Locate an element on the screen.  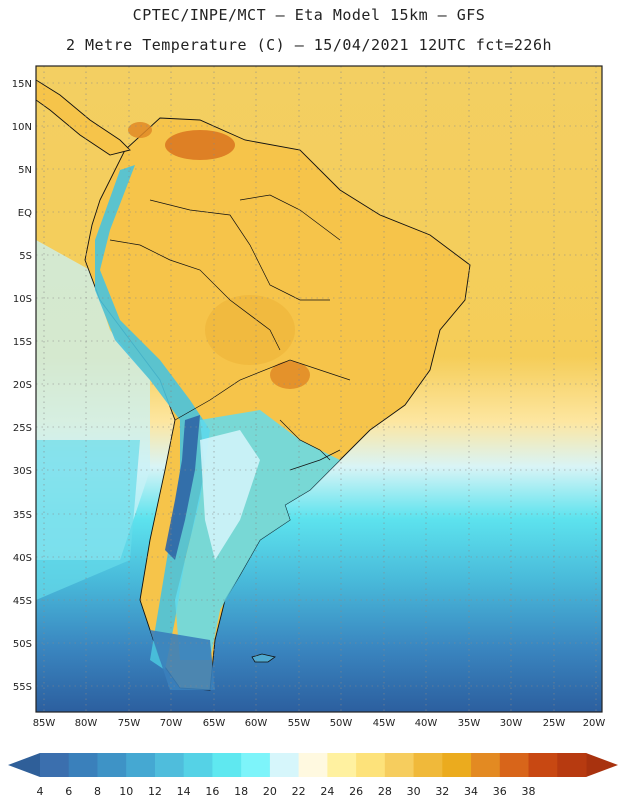
lat-label: 35S is located at coordinates (22, 515).